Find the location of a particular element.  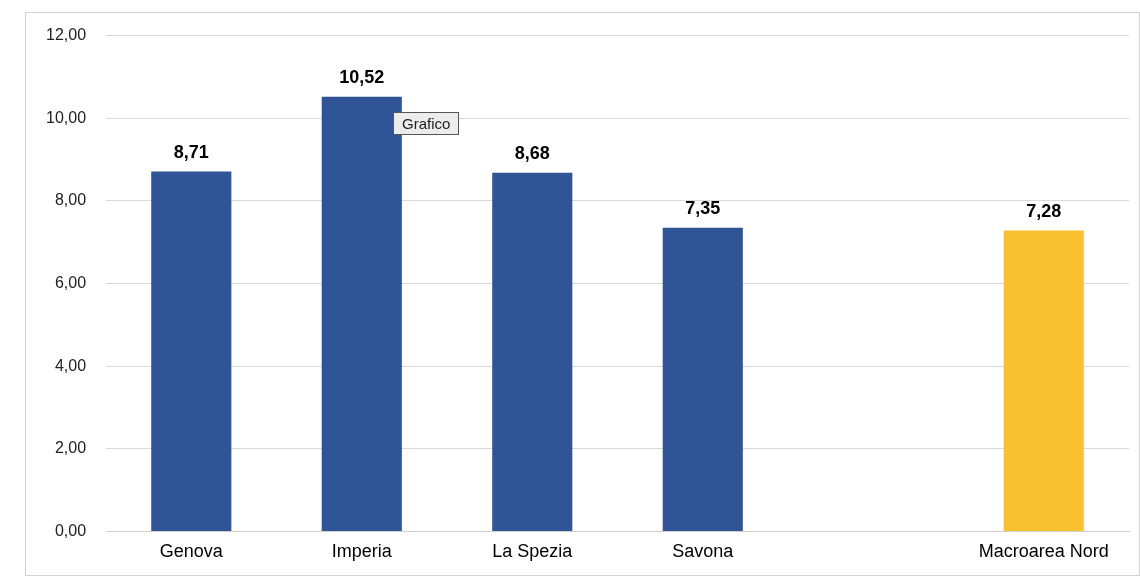

x-tick-label: Macroarea Nord is located at coordinates (1043, 551).